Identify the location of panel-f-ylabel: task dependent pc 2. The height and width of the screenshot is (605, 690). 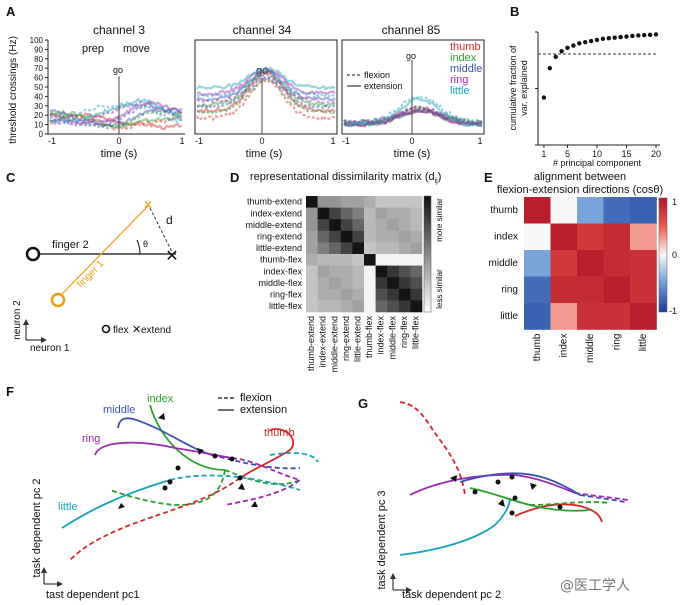
(37, 527).